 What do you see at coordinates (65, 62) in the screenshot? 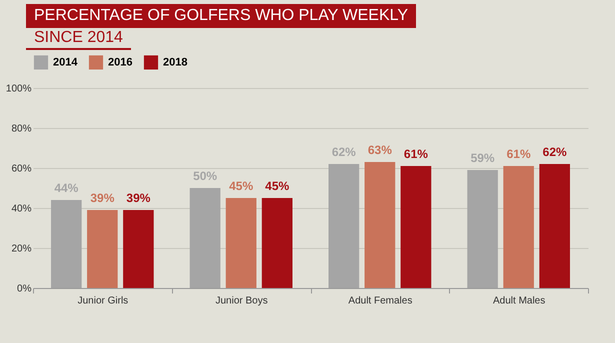
I see `legend-label: 2014` at bounding box center [65, 62].